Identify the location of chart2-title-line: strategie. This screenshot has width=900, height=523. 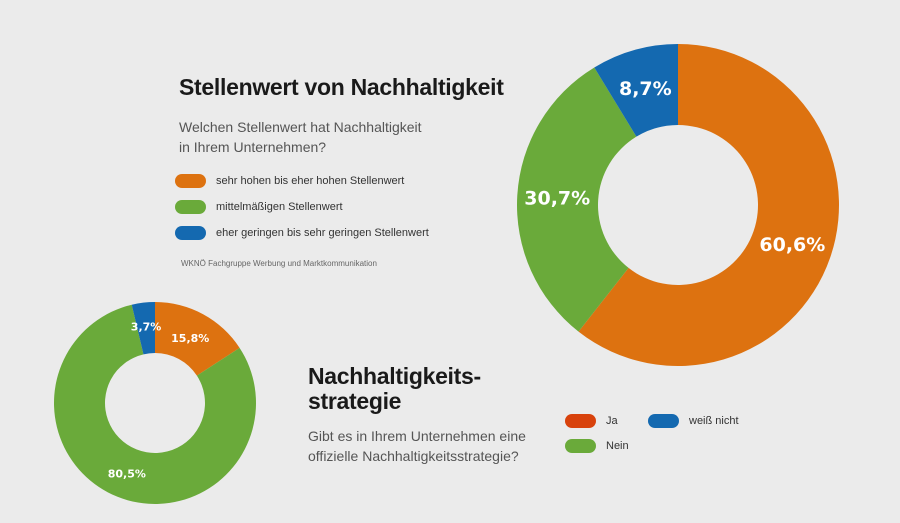
(355, 401).